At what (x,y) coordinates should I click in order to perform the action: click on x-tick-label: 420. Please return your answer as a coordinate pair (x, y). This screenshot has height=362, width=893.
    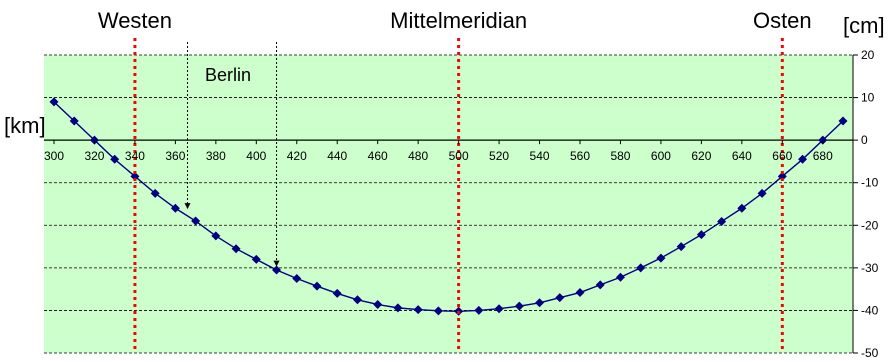
    Looking at the image, I should click on (297, 156).